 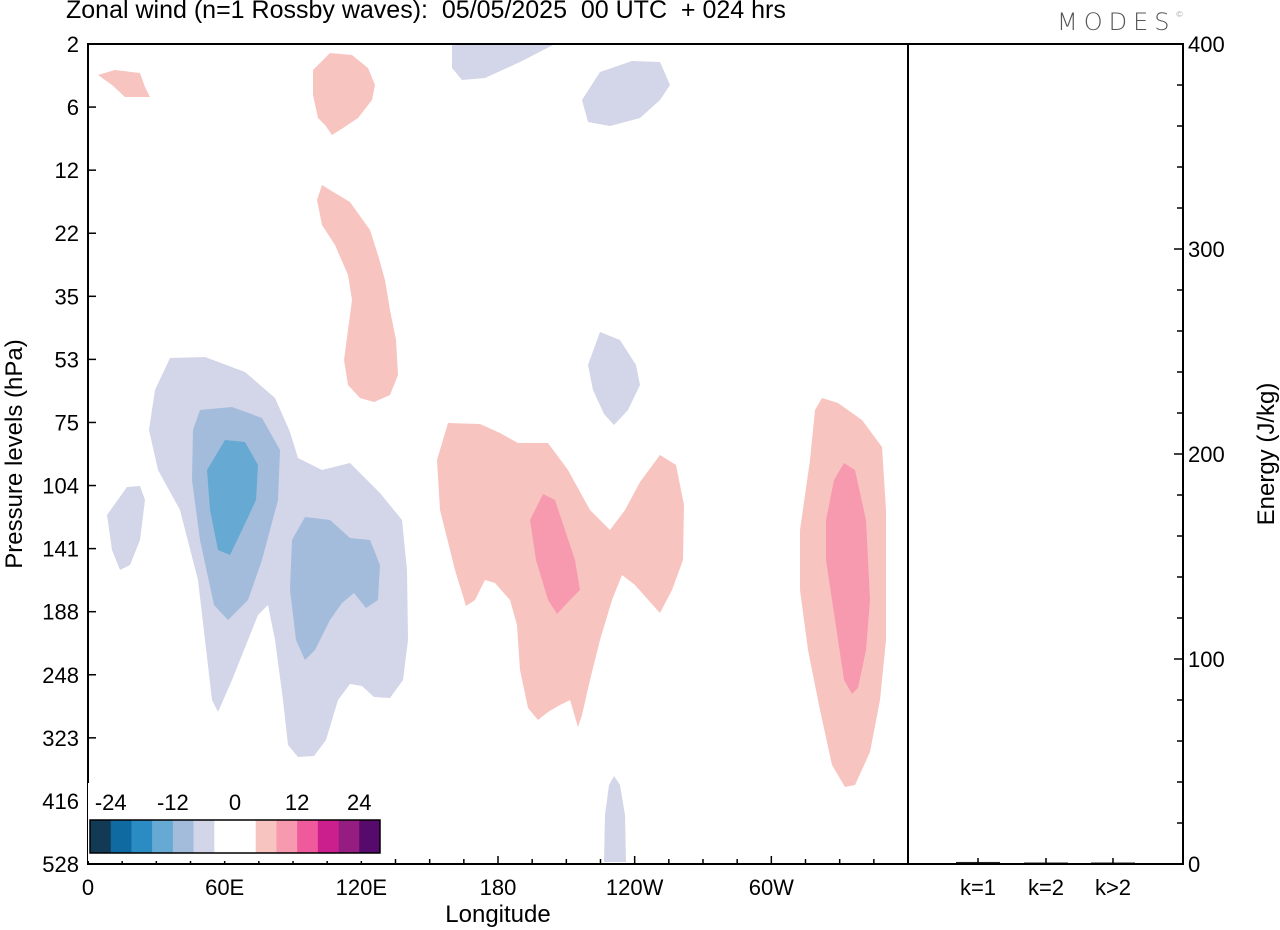 I want to click on energy-tick-label: 0, so click(x=1194, y=864).